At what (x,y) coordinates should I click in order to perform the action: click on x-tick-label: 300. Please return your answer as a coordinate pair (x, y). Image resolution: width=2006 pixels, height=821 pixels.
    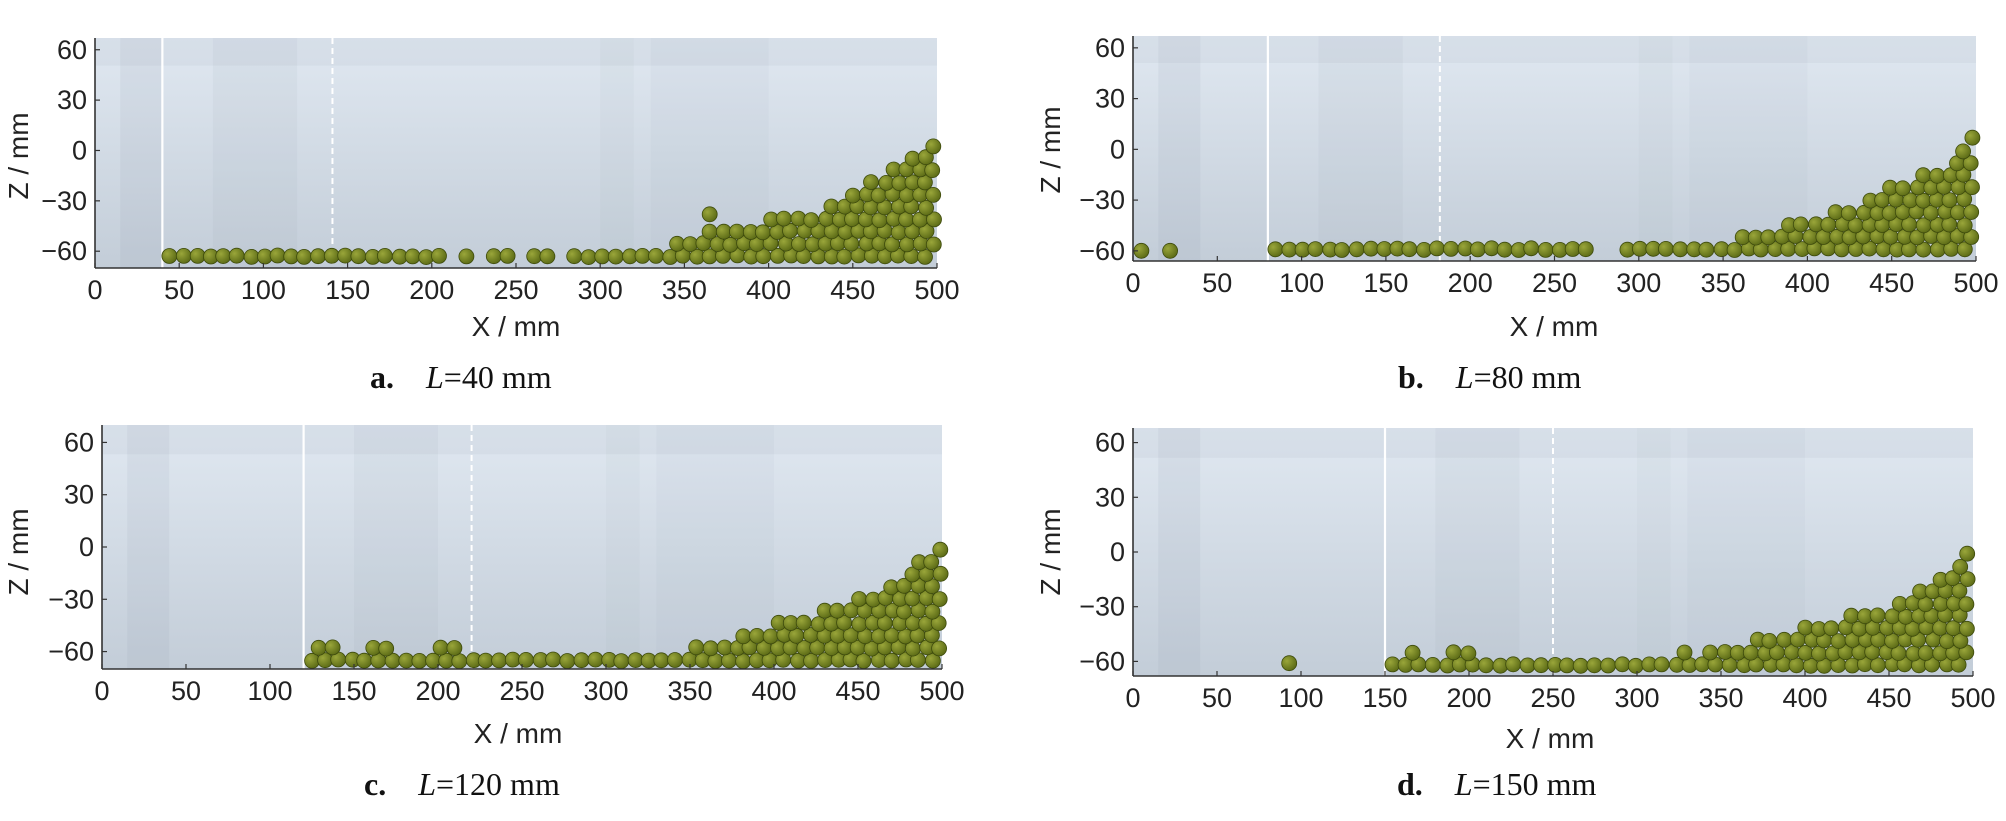
    Looking at the image, I should click on (605, 691).